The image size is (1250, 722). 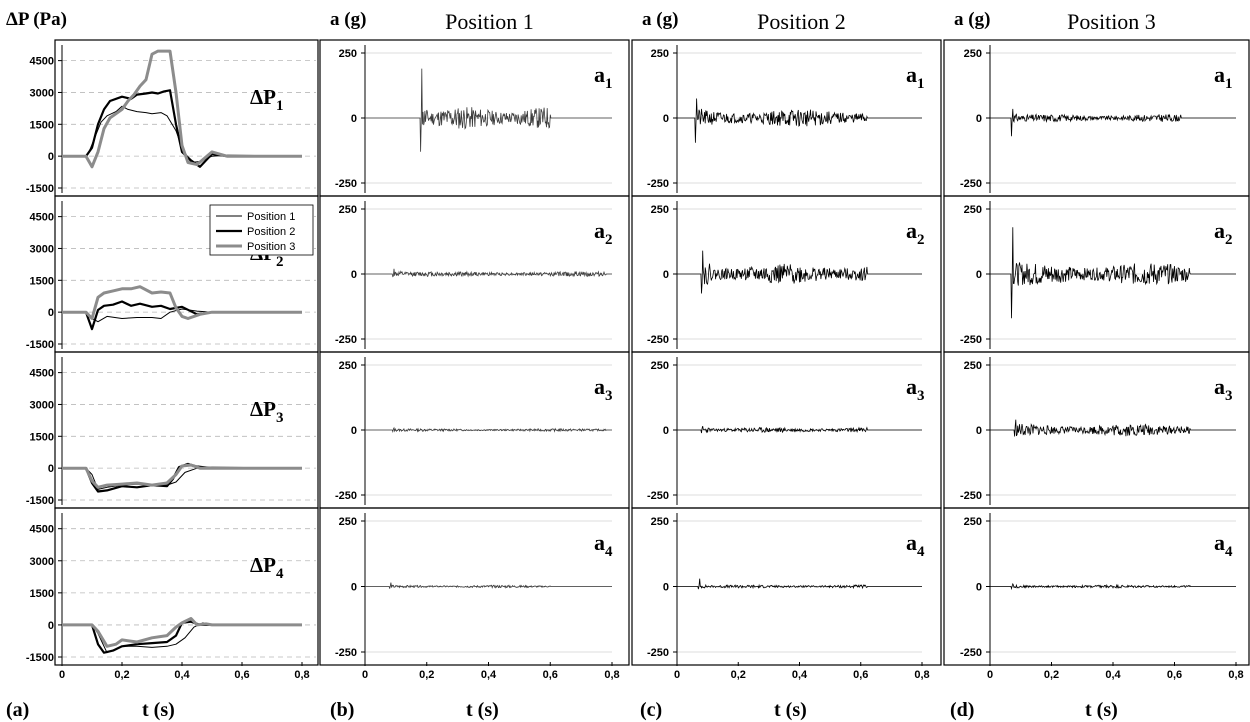 What do you see at coordinates (267, 99) in the screenshot?
I see `subplot-label: ΔP1` at bounding box center [267, 99].